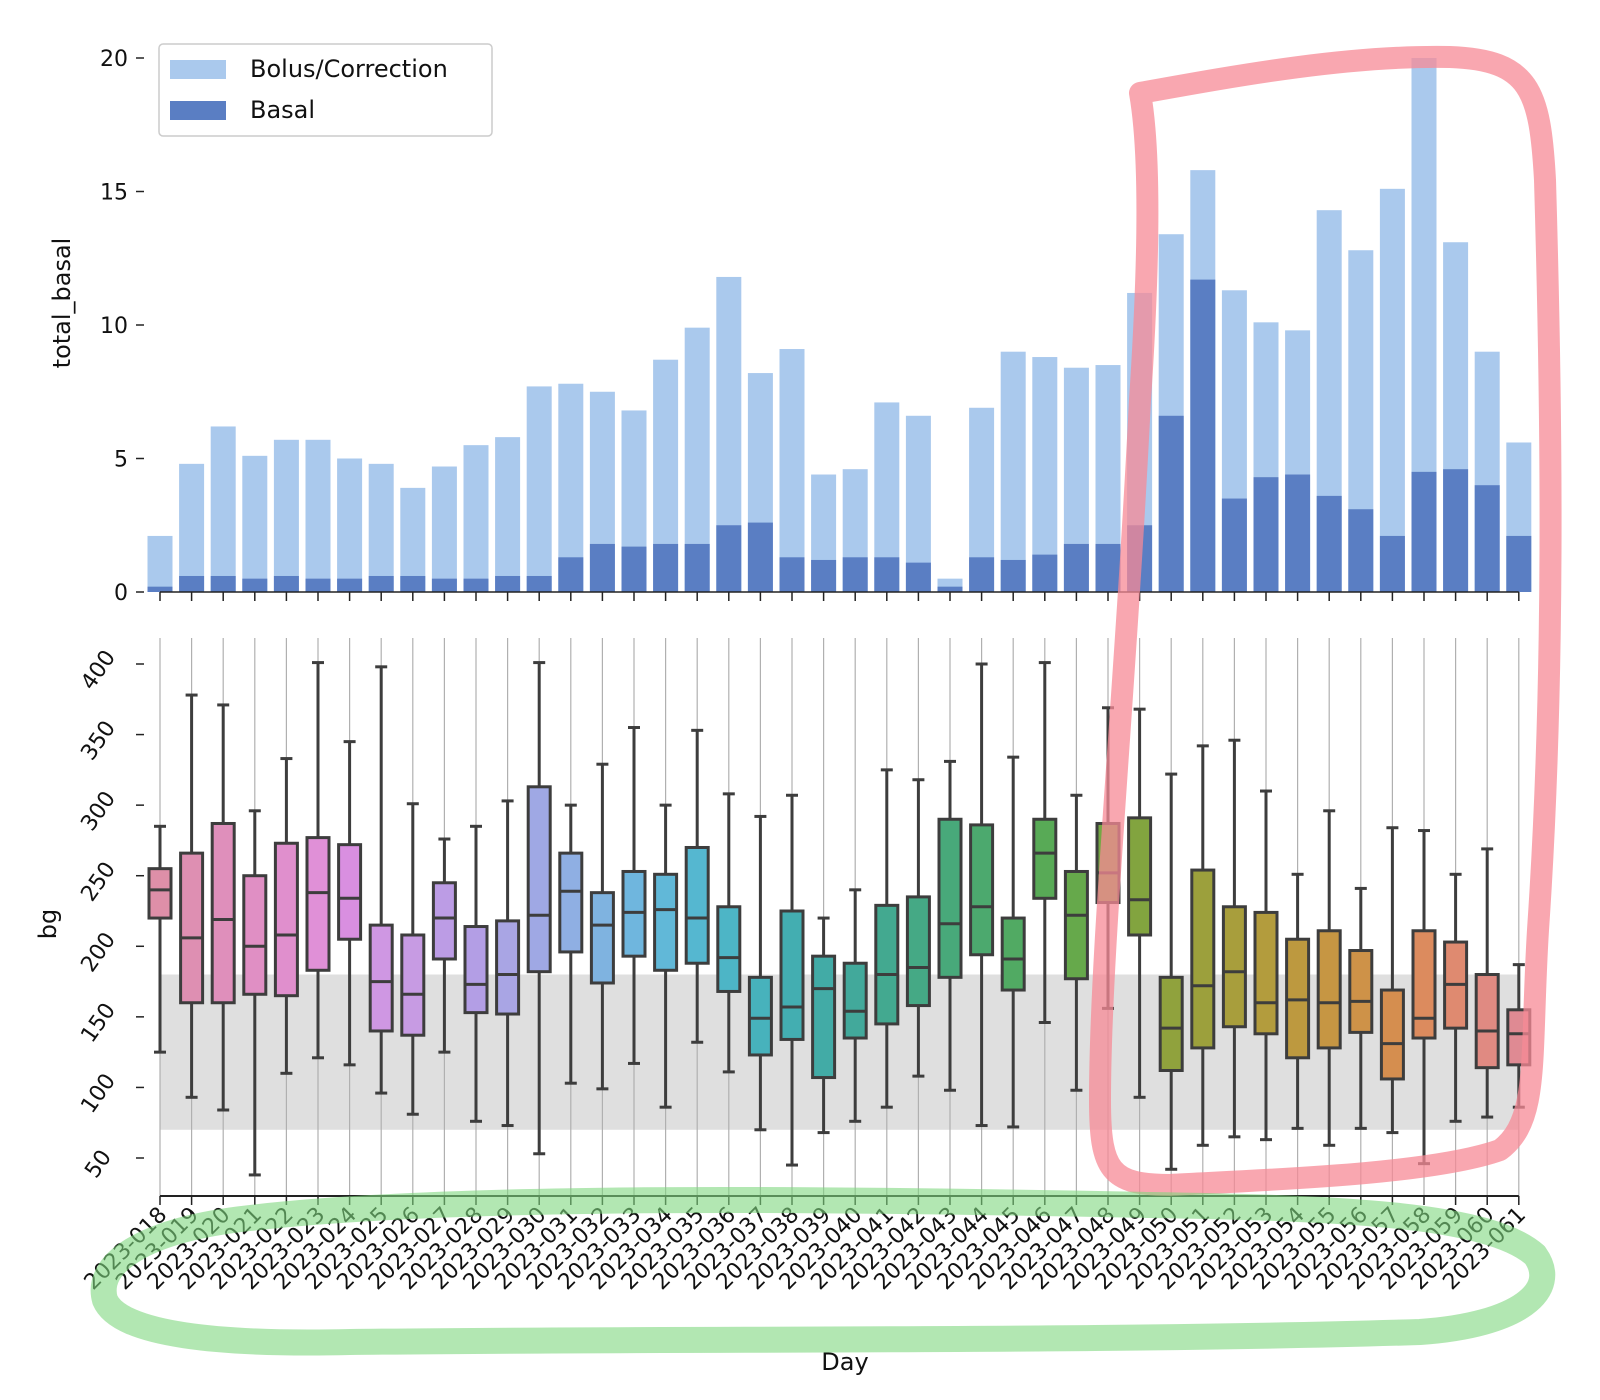  Describe the element at coordinates (198, 69) in the screenshot. I see `legend-swatch-bolus` at that location.